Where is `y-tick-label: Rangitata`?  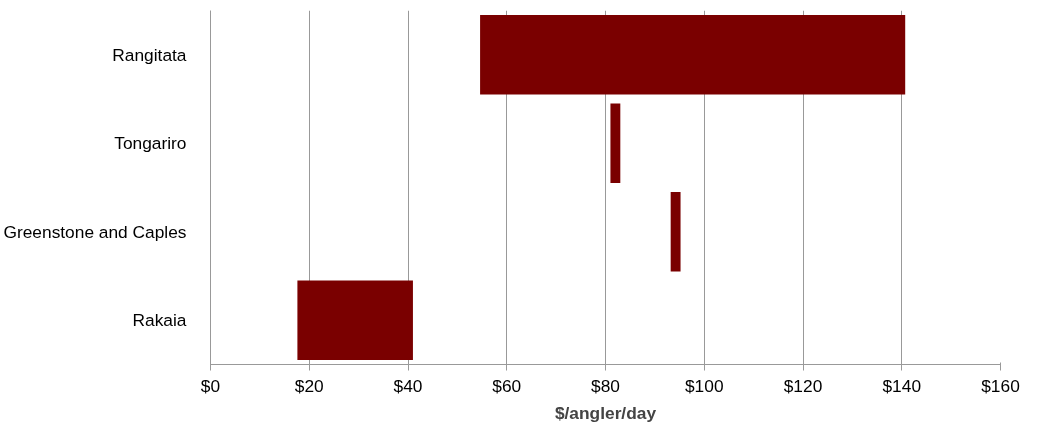
y-tick-label: Rangitata is located at coordinates (149, 54).